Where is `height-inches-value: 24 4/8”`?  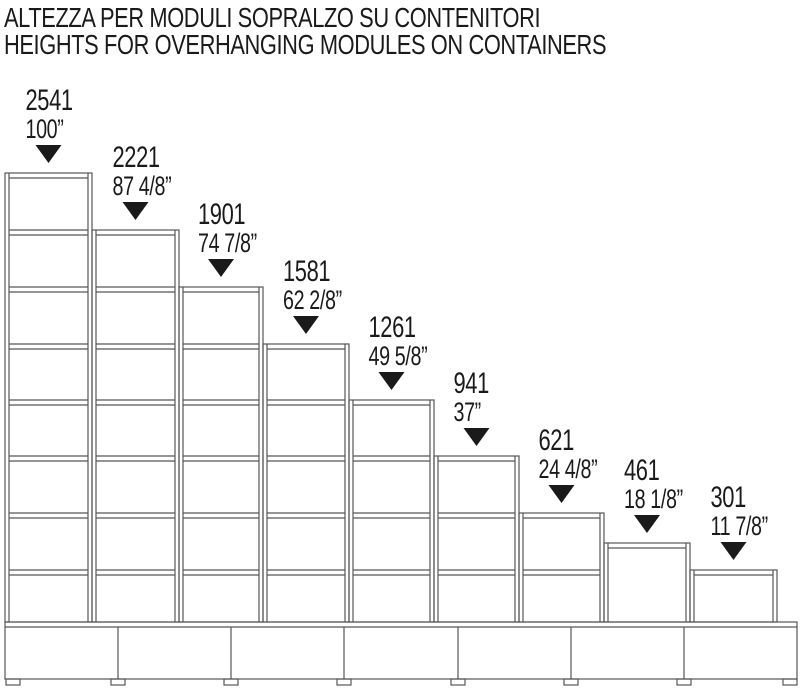
height-inches-value: 24 4/8” is located at coordinates (568, 470).